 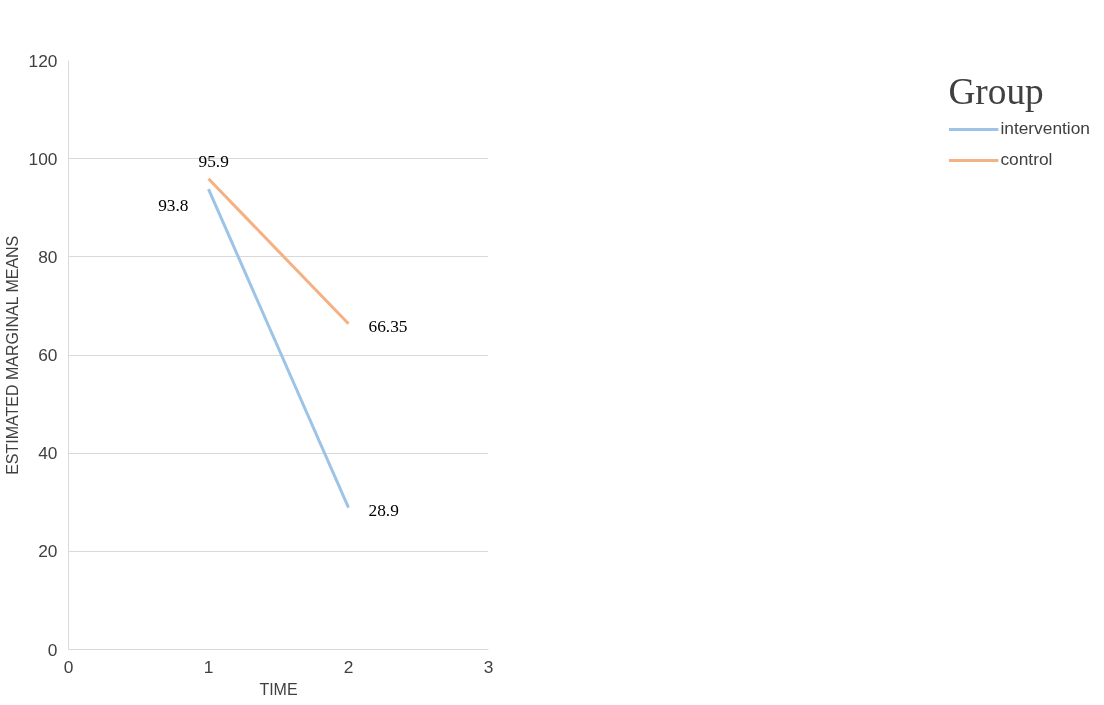 I want to click on data-label: 66.35, so click(x=388, y=326).